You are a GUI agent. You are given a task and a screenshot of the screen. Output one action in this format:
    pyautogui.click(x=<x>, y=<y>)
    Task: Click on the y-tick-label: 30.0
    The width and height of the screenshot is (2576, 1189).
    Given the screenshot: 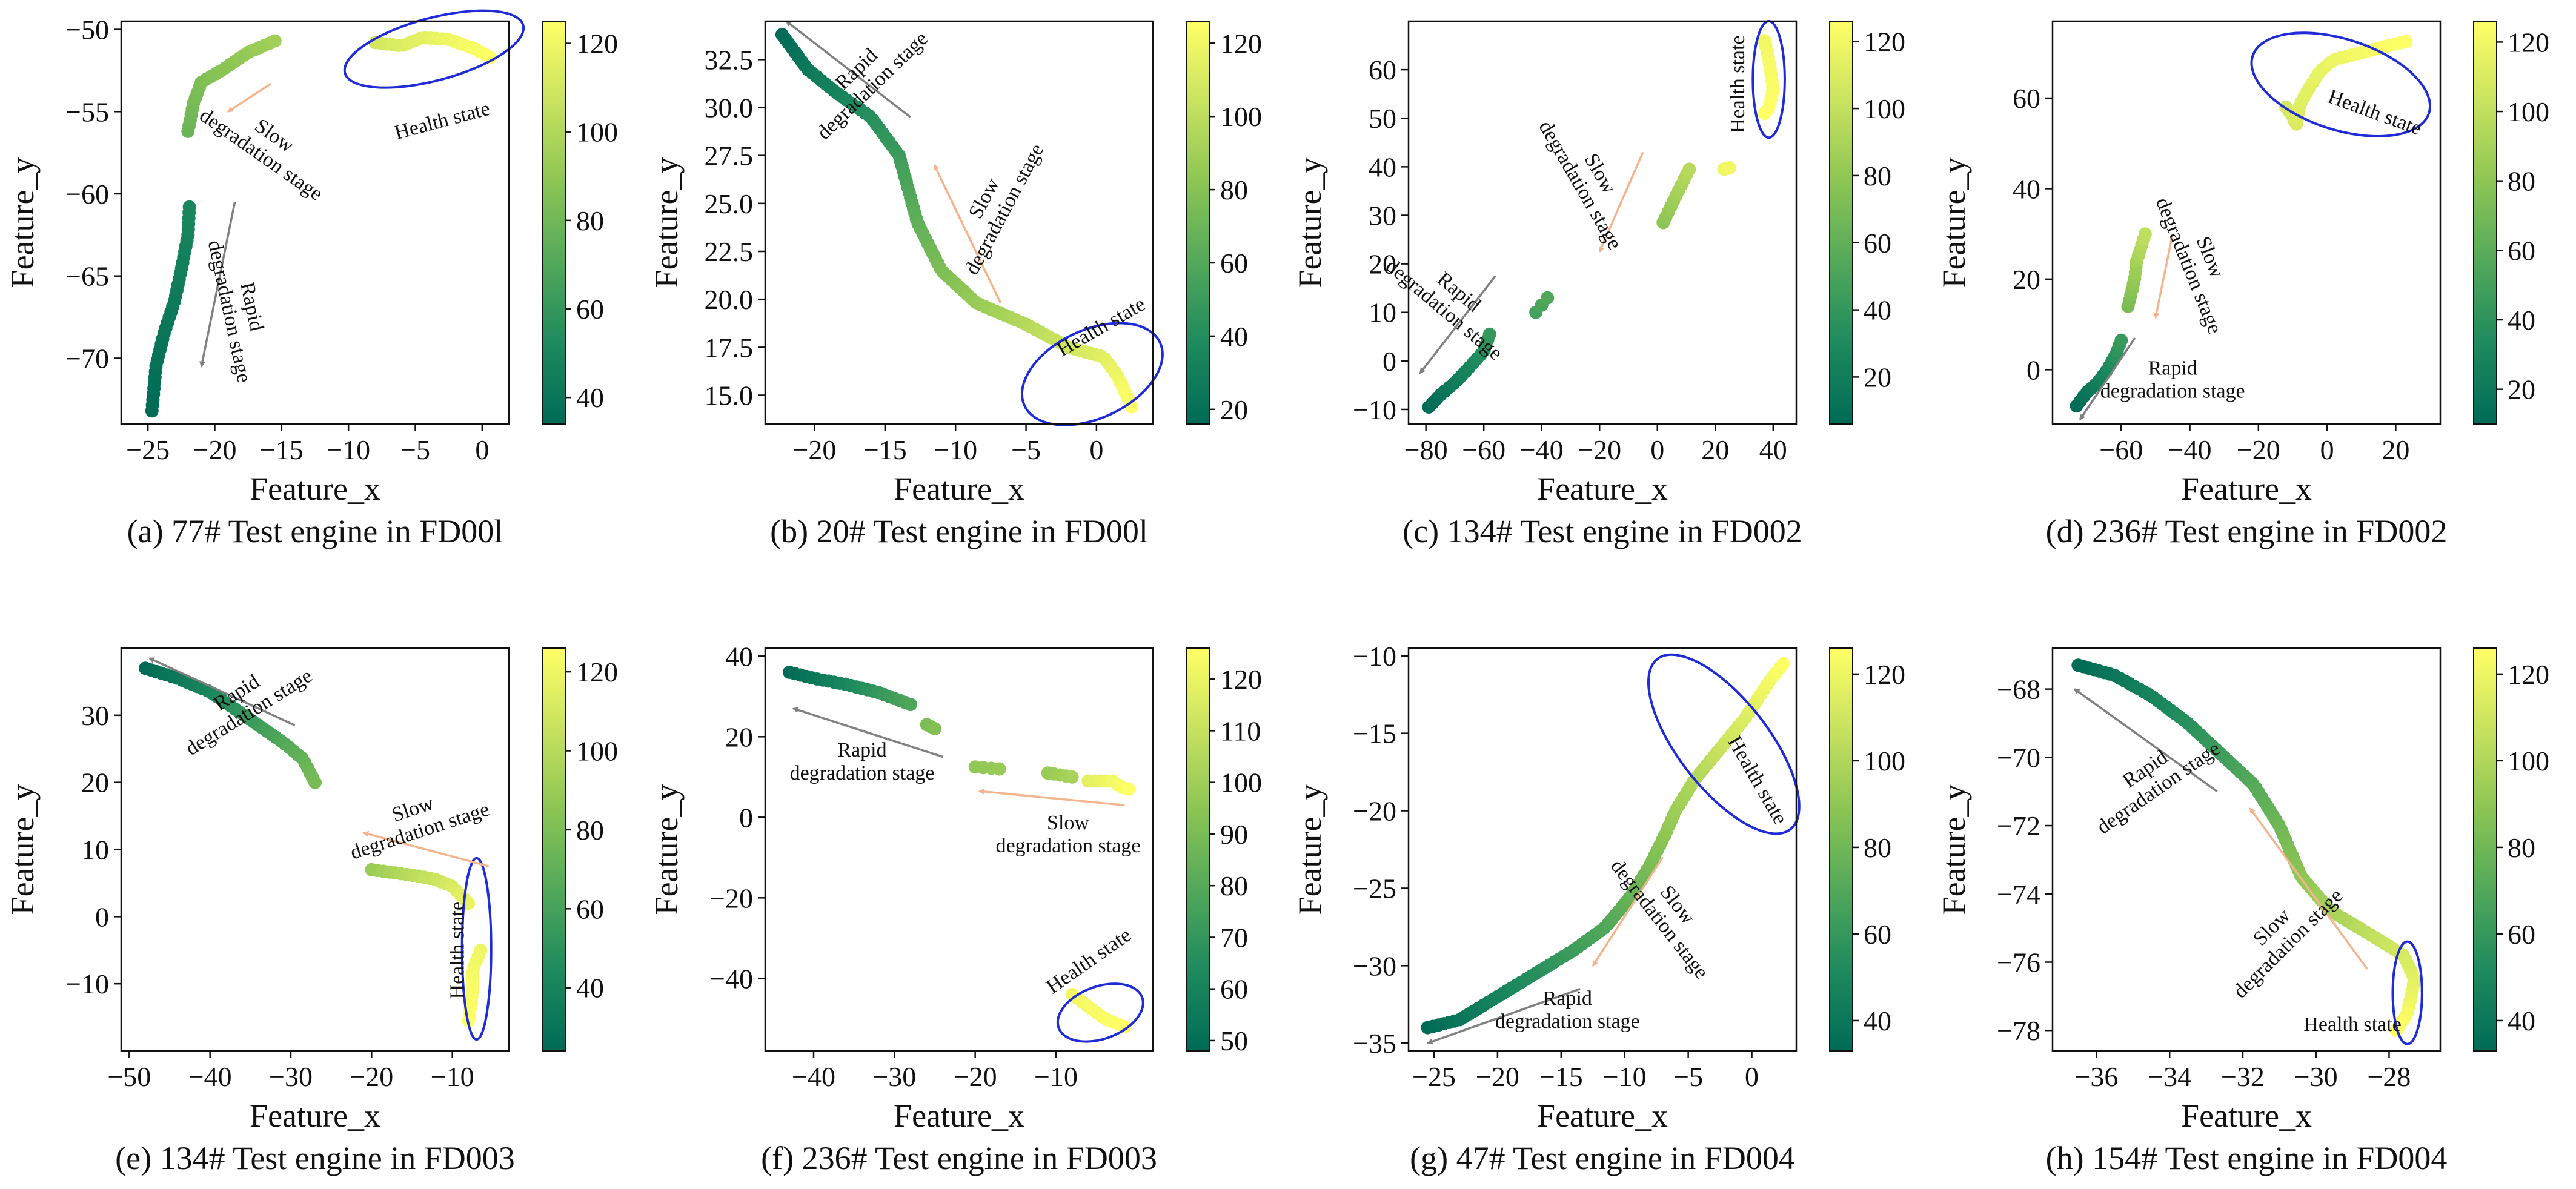 What is the action you would take?
    pyautogui.click(x=729, y=109)
    